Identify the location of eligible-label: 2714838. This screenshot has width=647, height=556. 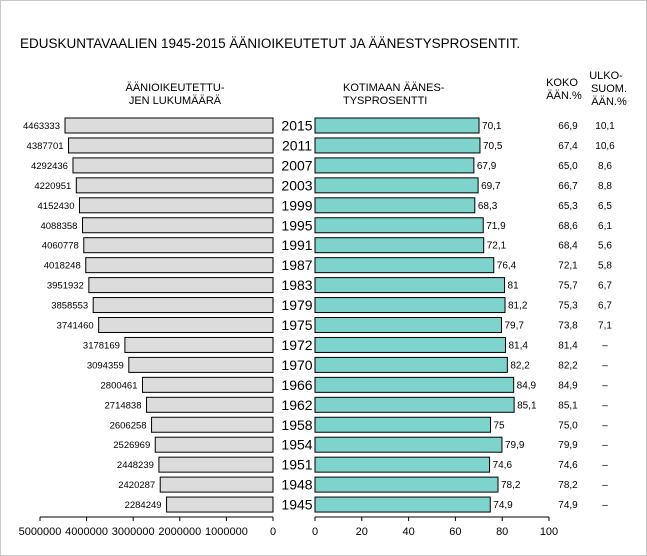
(123, 405).